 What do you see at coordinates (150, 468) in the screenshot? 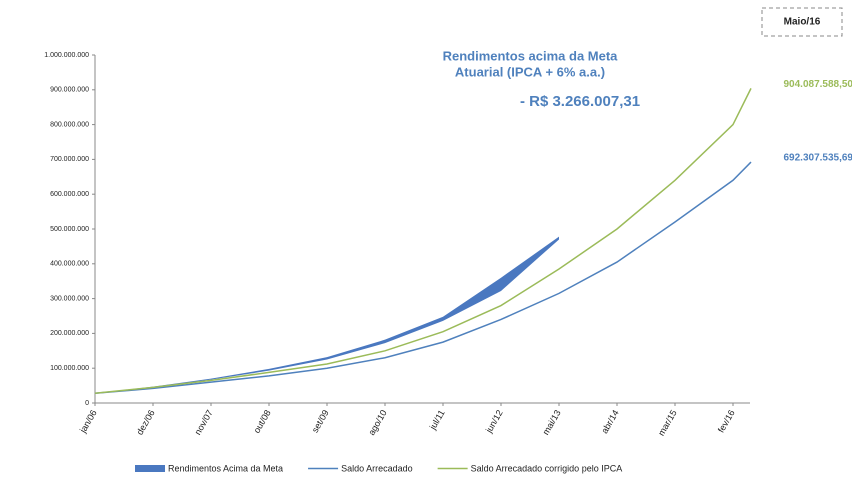
I see `legend-swatch` at bounding box center [150, 468].